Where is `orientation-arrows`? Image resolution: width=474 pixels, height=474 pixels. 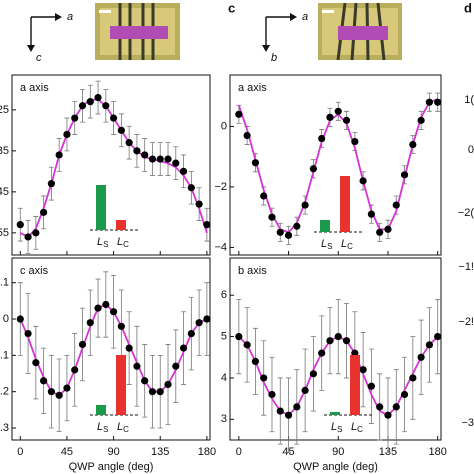 orientation-arrows is located at coordinates (161, 32).